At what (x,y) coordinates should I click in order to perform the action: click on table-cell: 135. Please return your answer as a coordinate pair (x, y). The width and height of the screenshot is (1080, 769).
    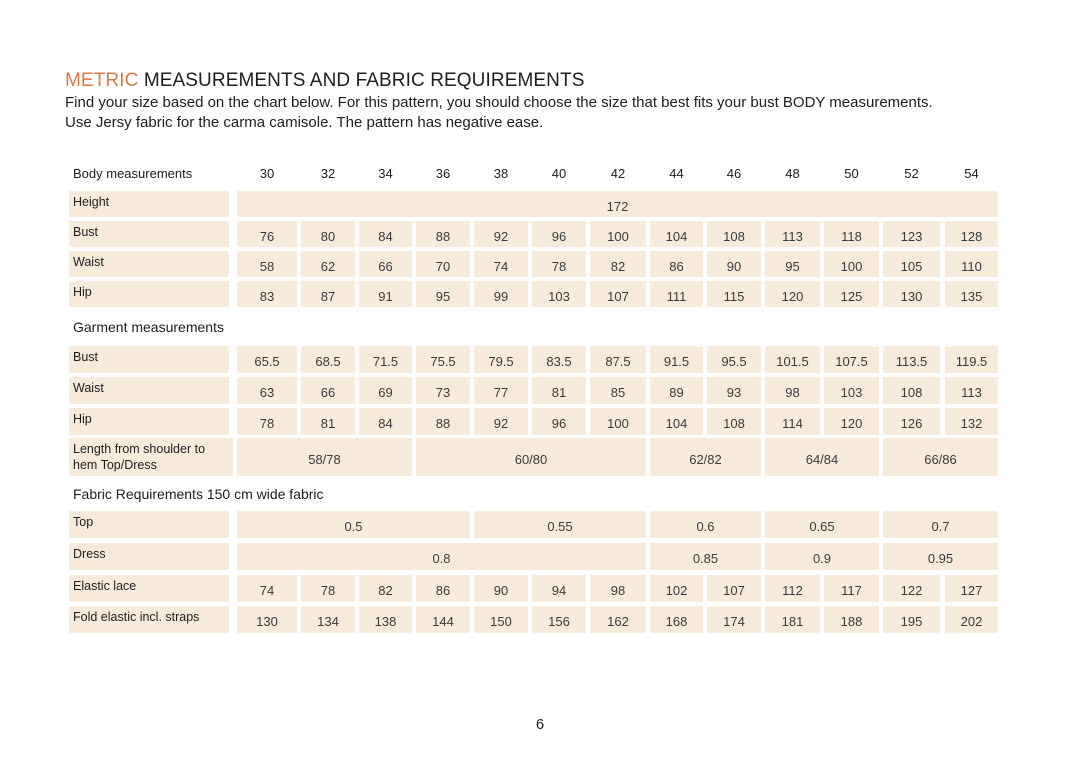
    Looking at the image, I should click on (971, 294).